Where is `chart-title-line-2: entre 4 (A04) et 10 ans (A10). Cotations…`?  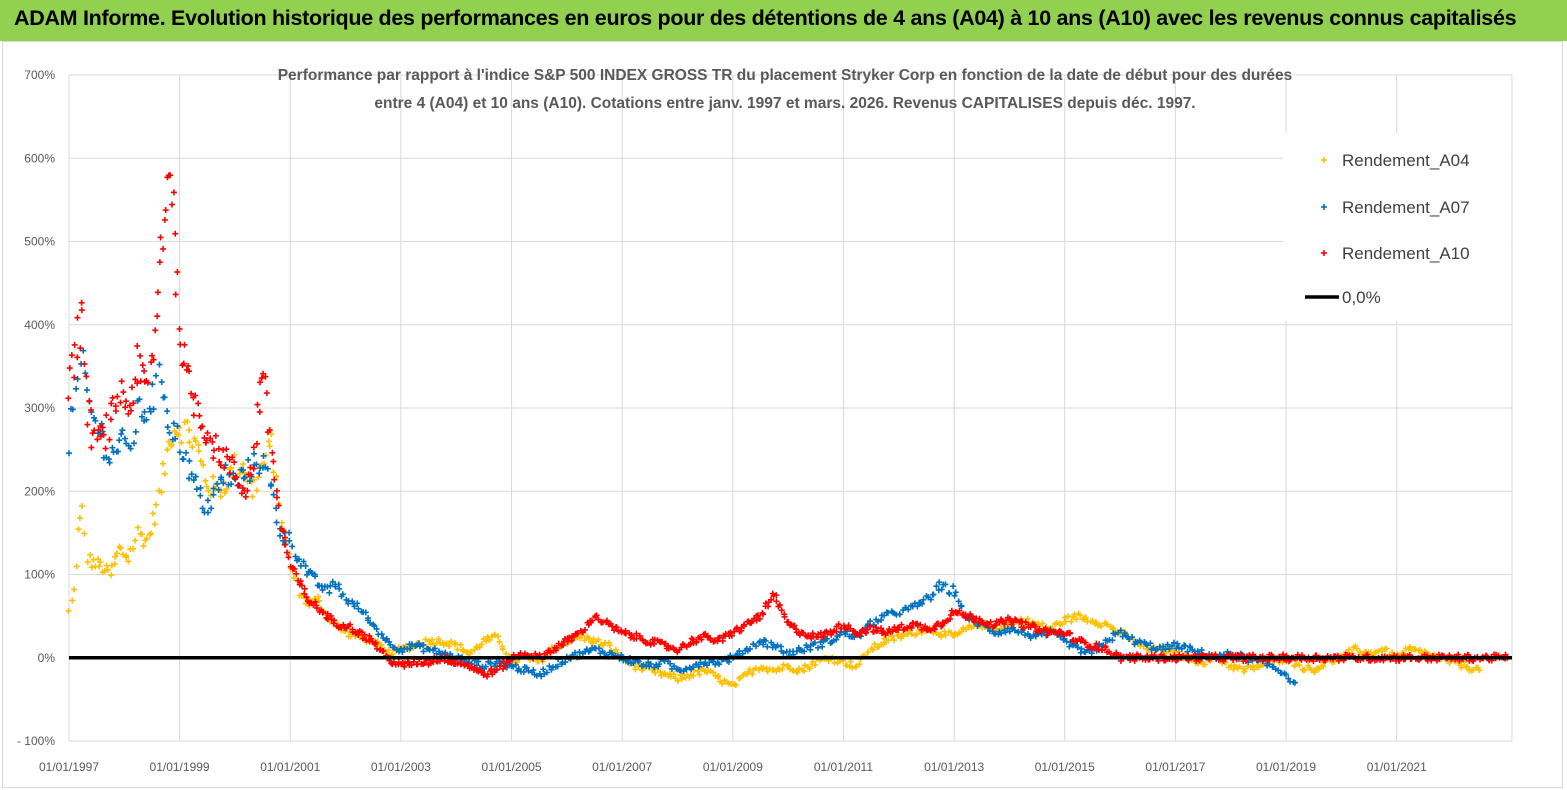
chart-title-line-2: entre 4 (A04) et 10 ans (A10). Cotations… is located at coordinates (784, 103).